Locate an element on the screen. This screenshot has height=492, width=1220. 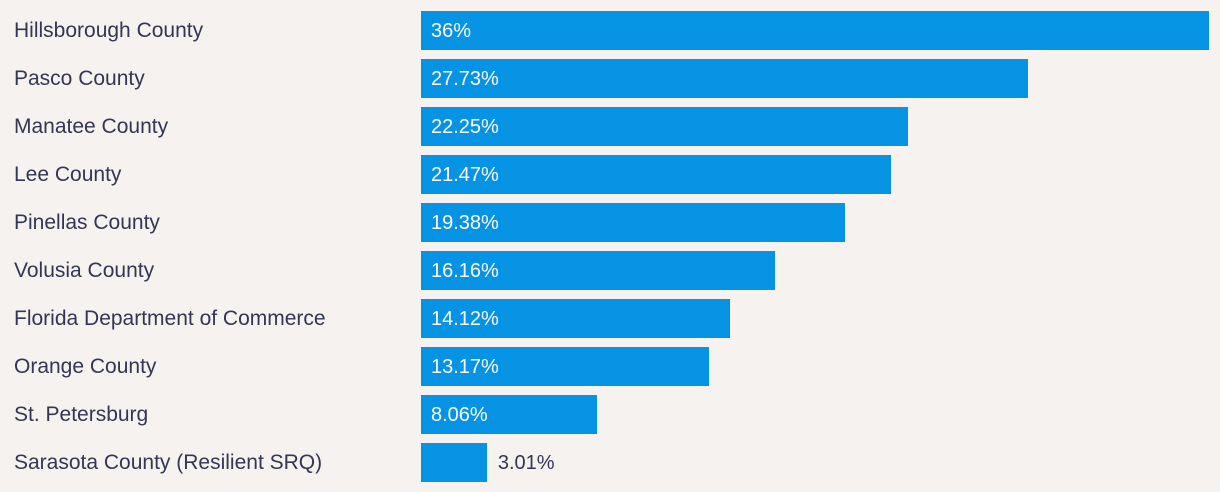
bar-area: 27.73% is located at coordinates (815, 78).